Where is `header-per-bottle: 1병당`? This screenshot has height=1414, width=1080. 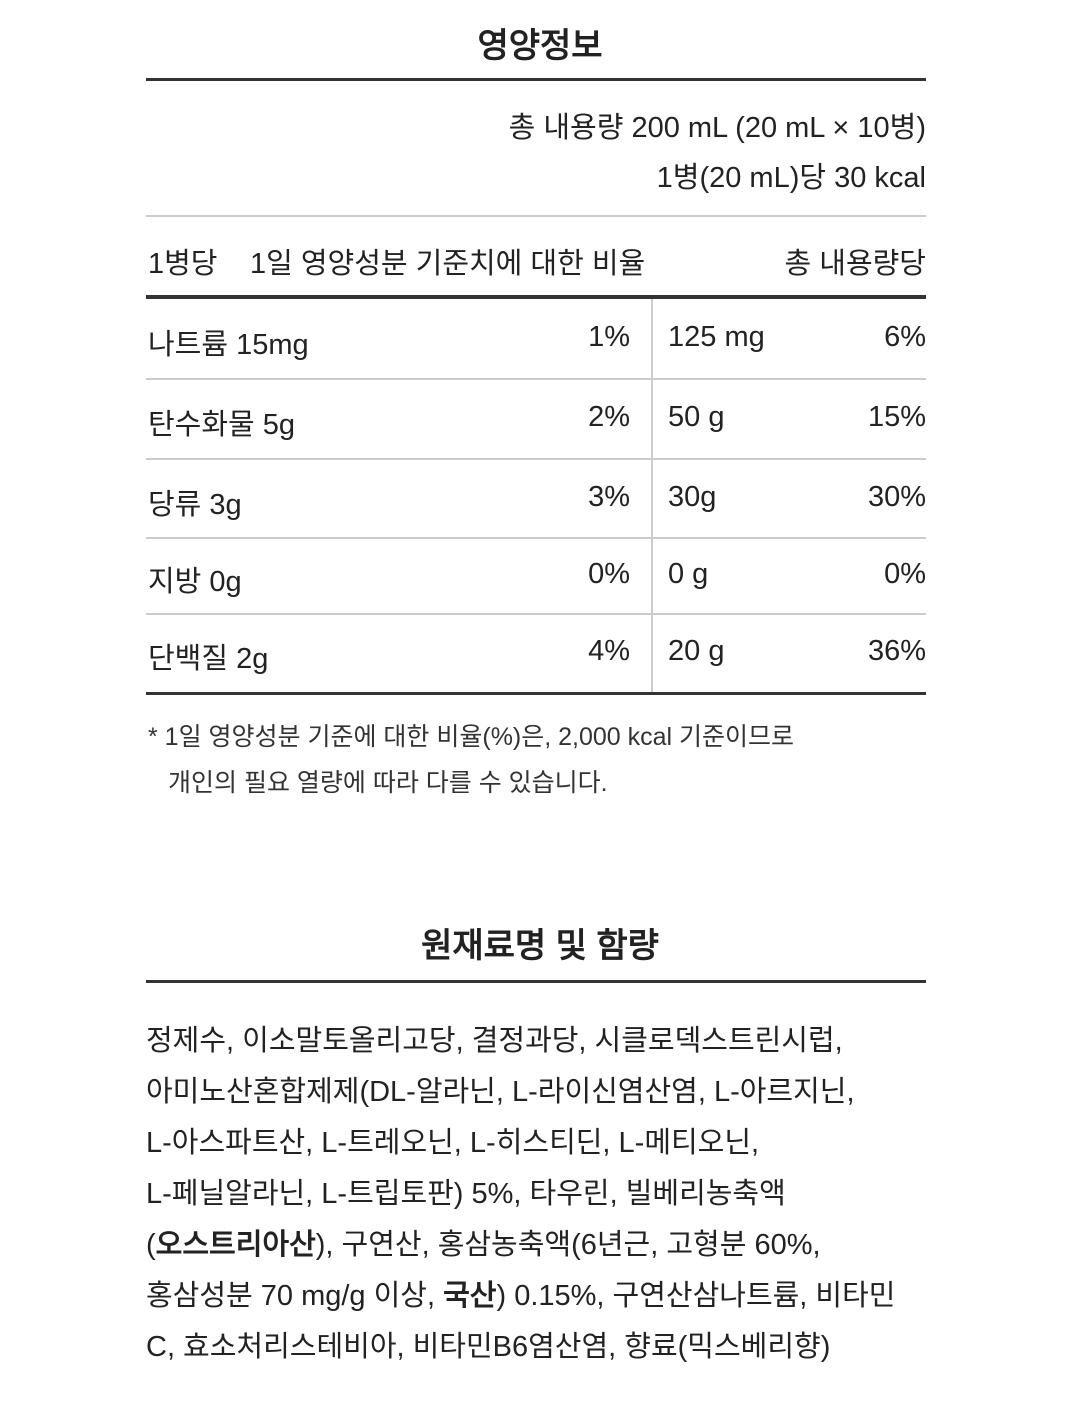
header-per-bottle: 1병당 is located at coordinates (183, 264).